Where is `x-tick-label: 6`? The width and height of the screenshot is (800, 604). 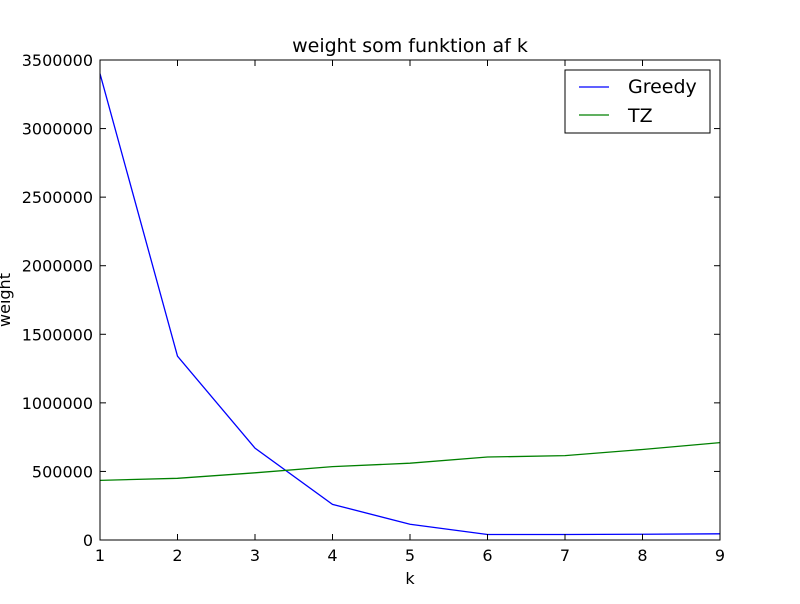
x-tick-label: 6 is located at coordinates (487, 555).